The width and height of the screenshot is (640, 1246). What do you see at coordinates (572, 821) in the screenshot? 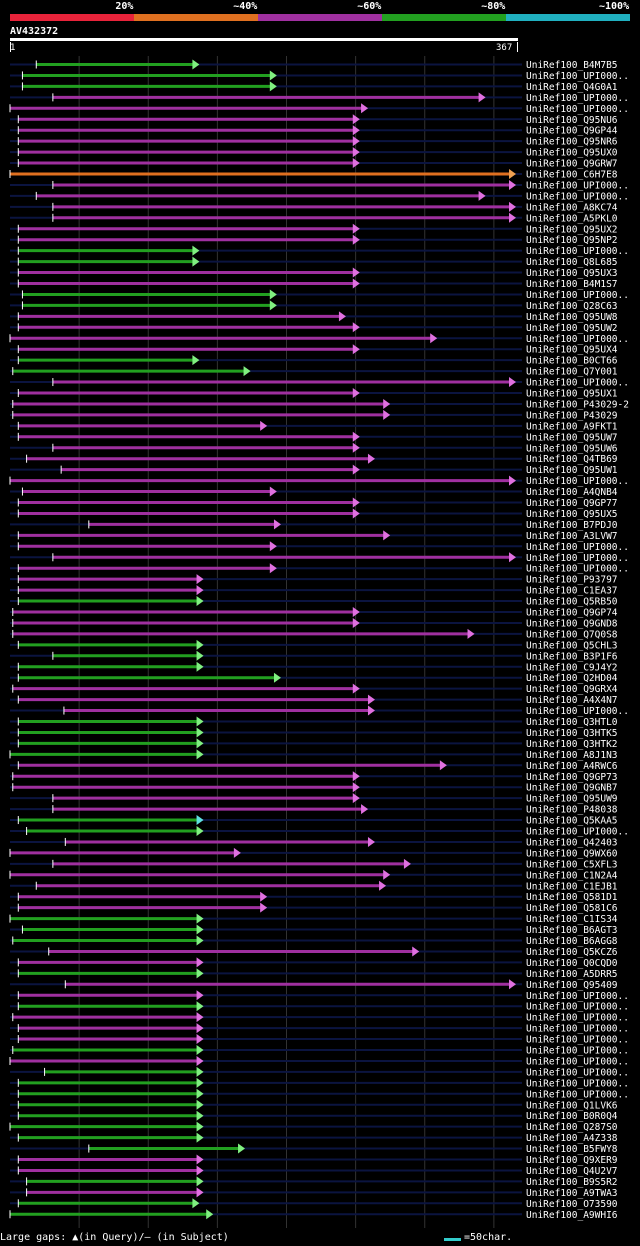
I see `hit-name: UniRef100_Q5KAA5` at bounding box center [572, 821].